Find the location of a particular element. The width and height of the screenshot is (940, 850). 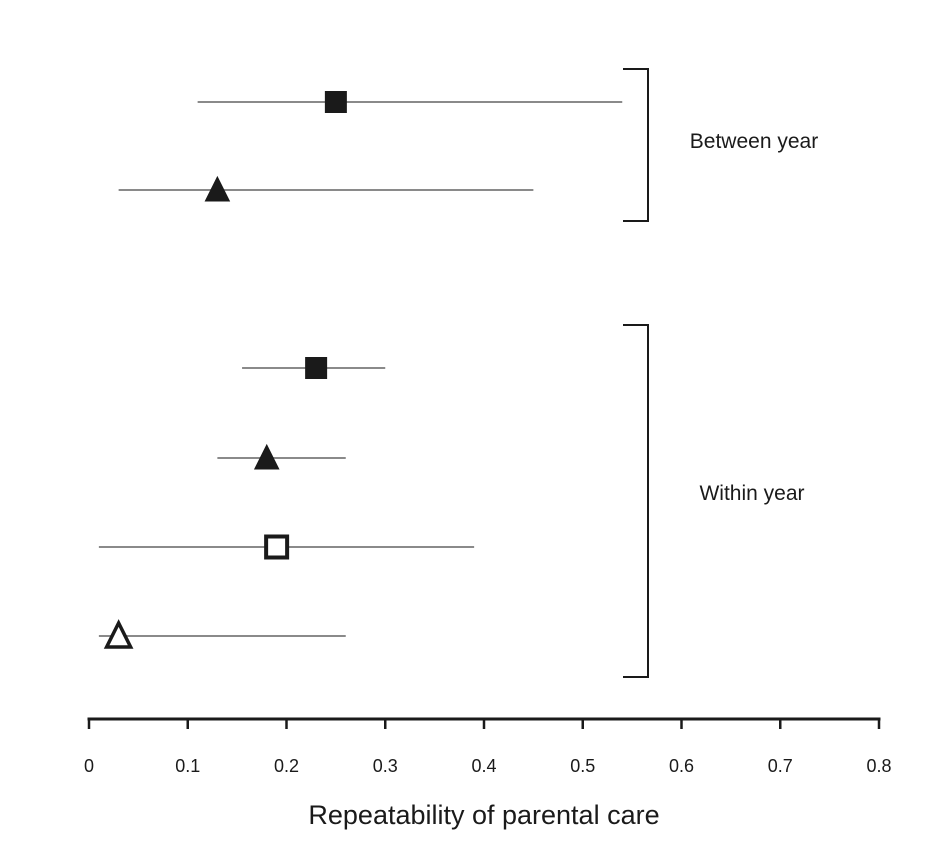

x-axis-title: Repeatability of parental care is located at coordinates (483, 815).